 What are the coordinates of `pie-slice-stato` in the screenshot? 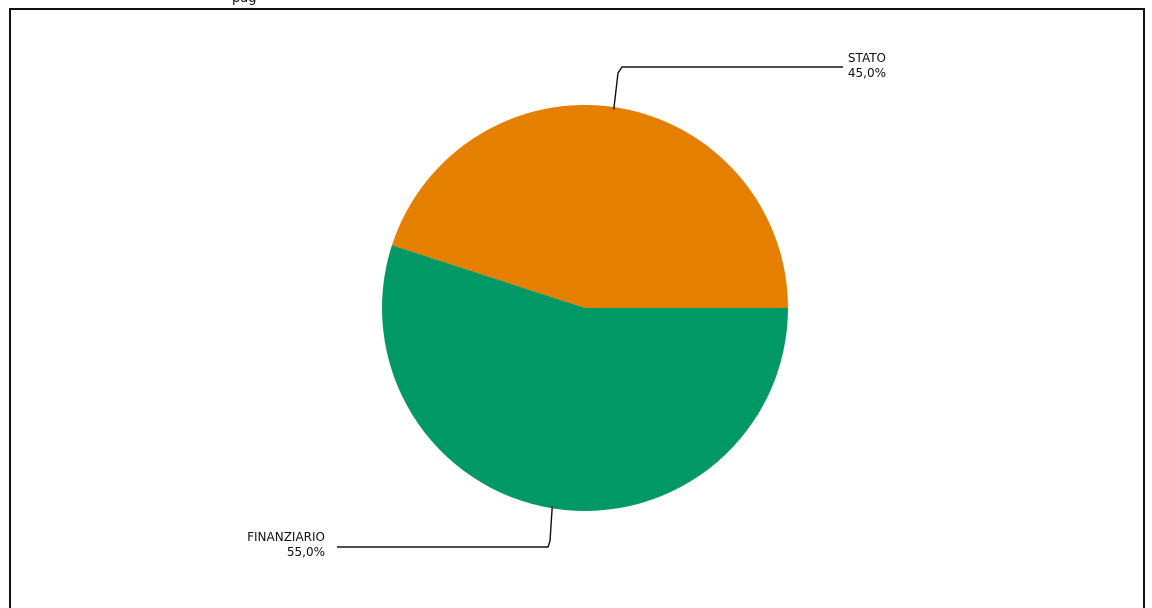 It's located at (589, 207).